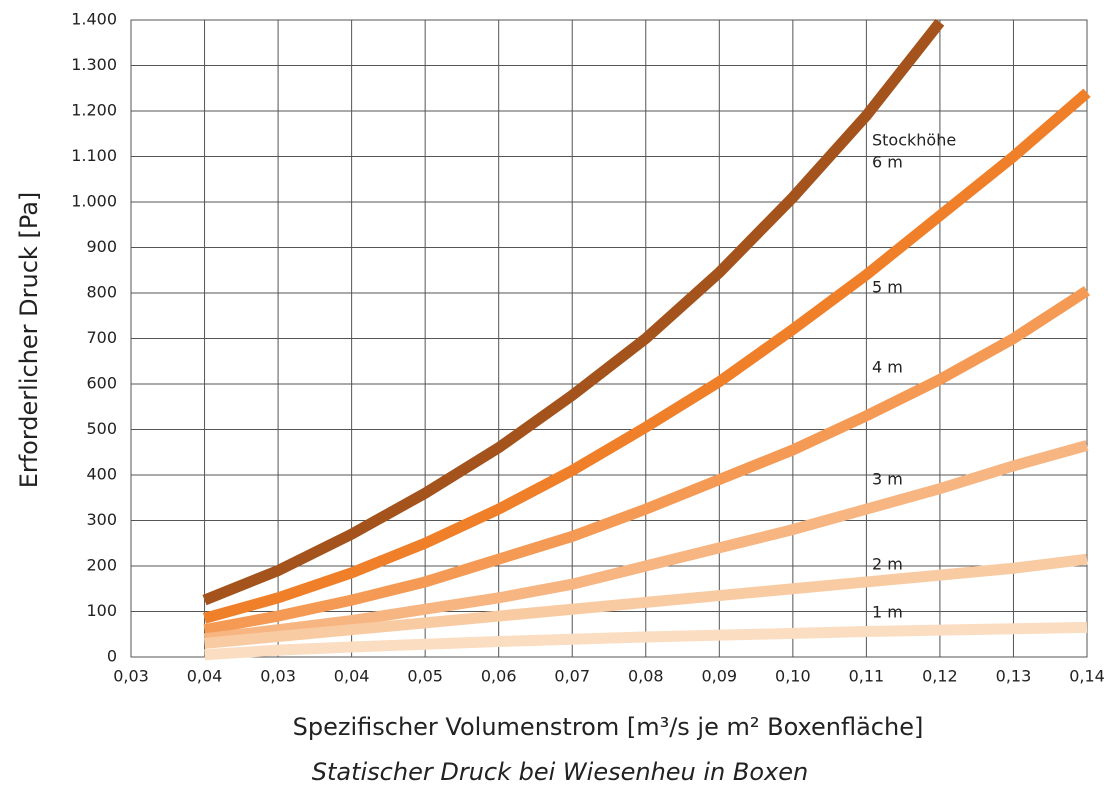 The image size is (1110, 789). Describe the element at coordinates (1014, 676) in the screenshot. I see `x-tick-label: 0,13` at that location.